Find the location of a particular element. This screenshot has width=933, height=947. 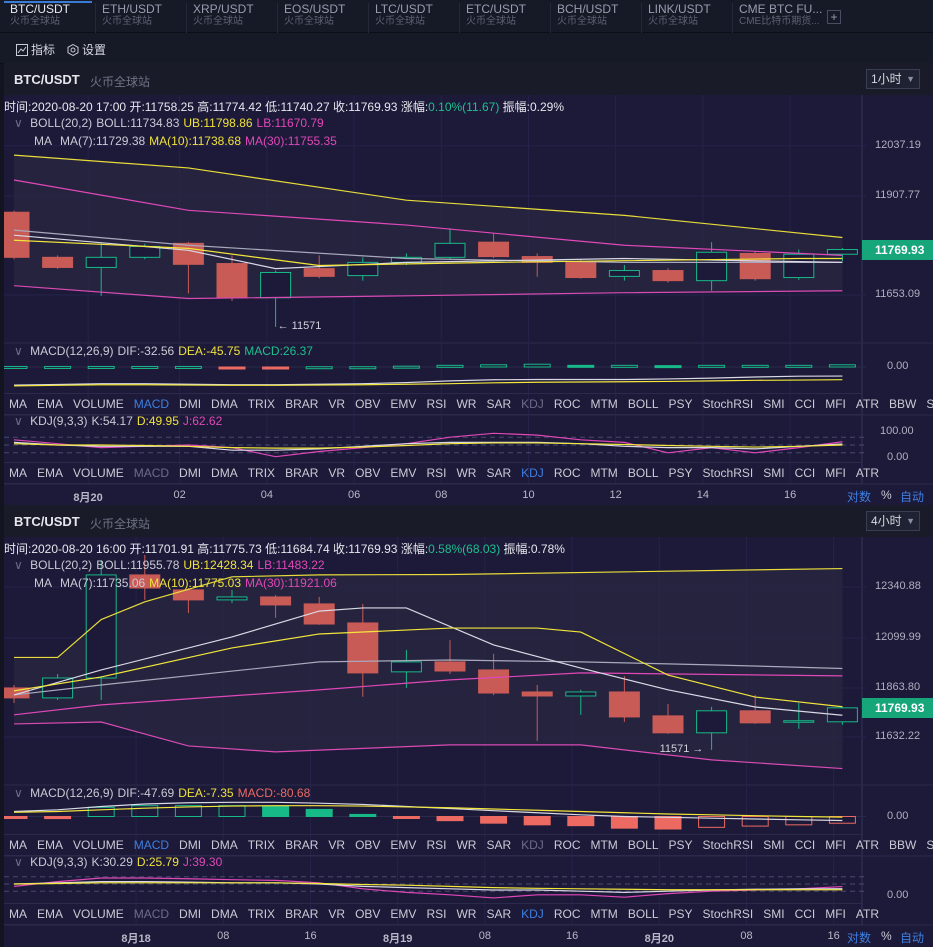

period-dropdown: 4小时 ▼ is located at coordinates (893, 521).